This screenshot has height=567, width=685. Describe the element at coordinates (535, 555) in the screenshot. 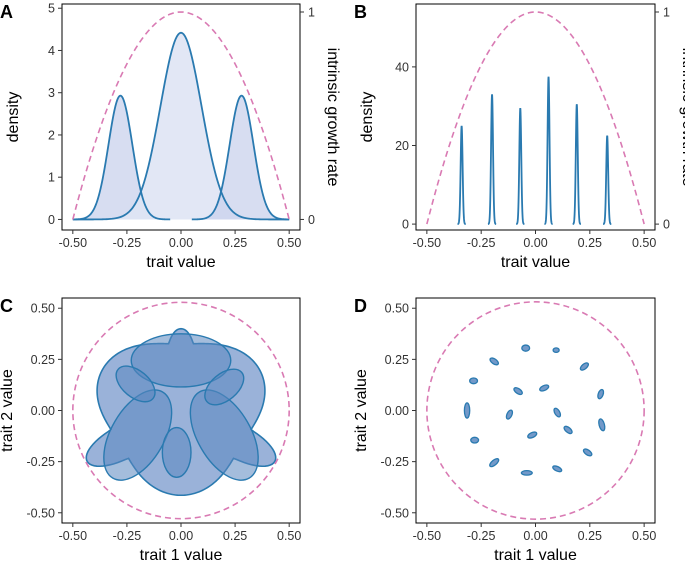

I see `panel-d-x-axis-label: trait 1 value` at that location.